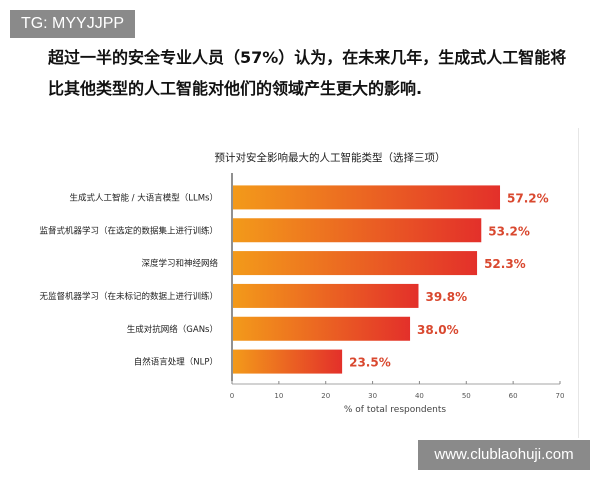 The width and height of the screenshot is (600, 480). Describe the element at coordinates (505, 264) in the screenshot. I see `data-label: 52.3%` at that location.